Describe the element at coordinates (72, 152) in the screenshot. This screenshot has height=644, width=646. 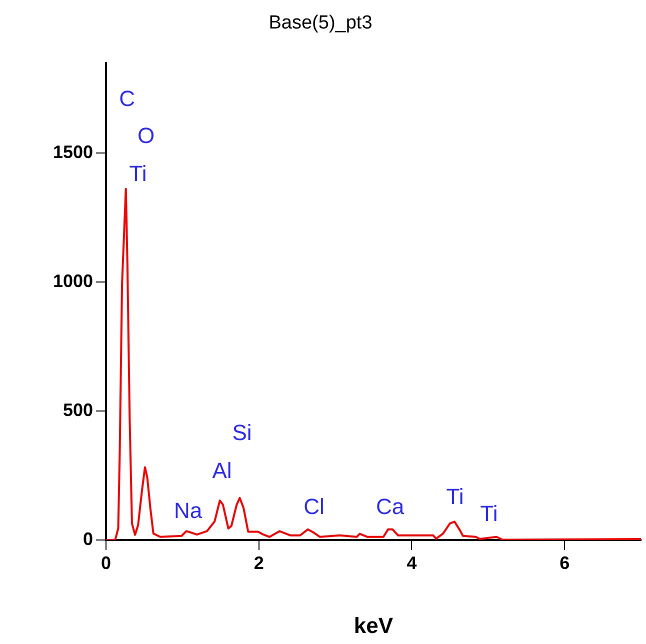
I see `y-tick-label: 1500` at that location.